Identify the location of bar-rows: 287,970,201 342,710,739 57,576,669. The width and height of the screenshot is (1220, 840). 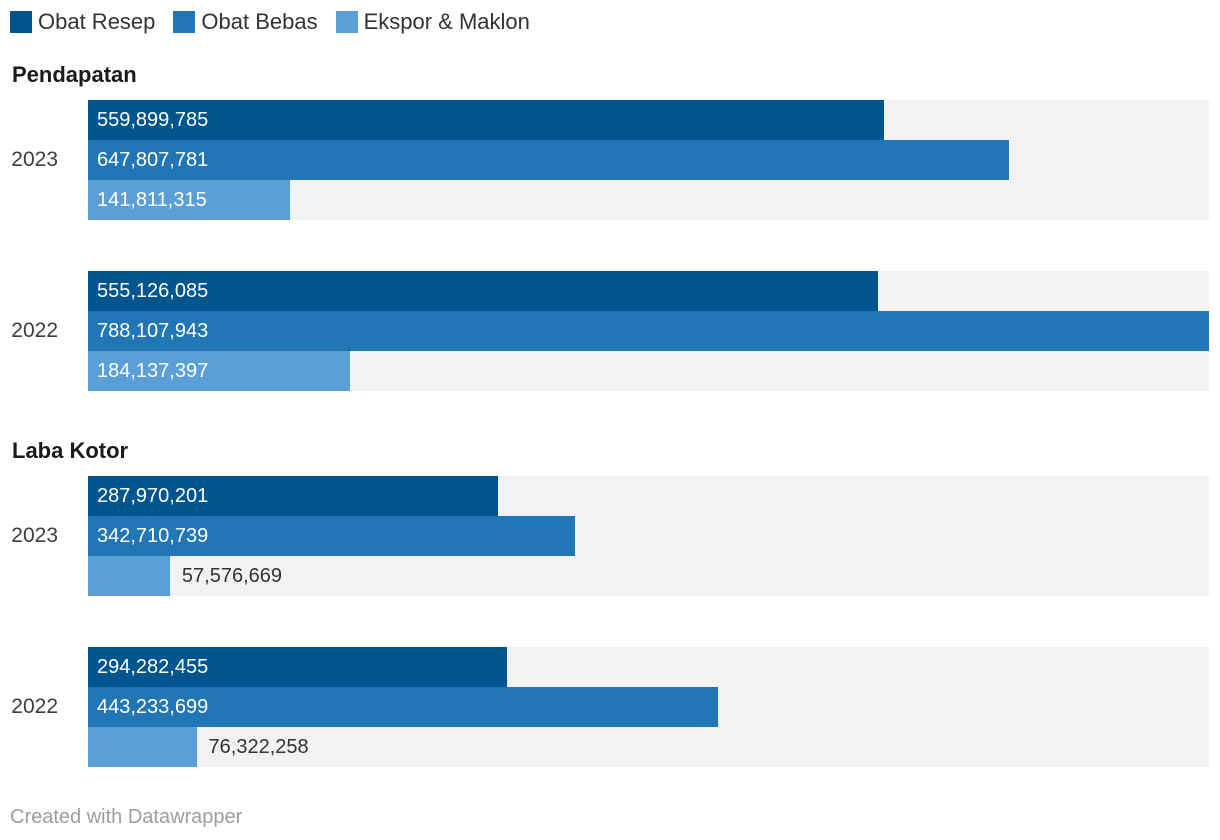
(648, 536).